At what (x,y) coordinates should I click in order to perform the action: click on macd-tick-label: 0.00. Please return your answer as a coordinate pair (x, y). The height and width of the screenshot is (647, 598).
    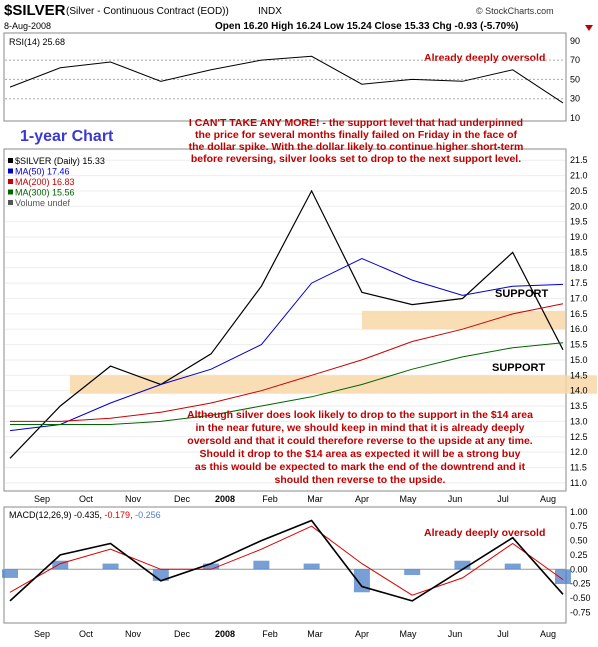
    Looking at the image, I should click on (579, 569).